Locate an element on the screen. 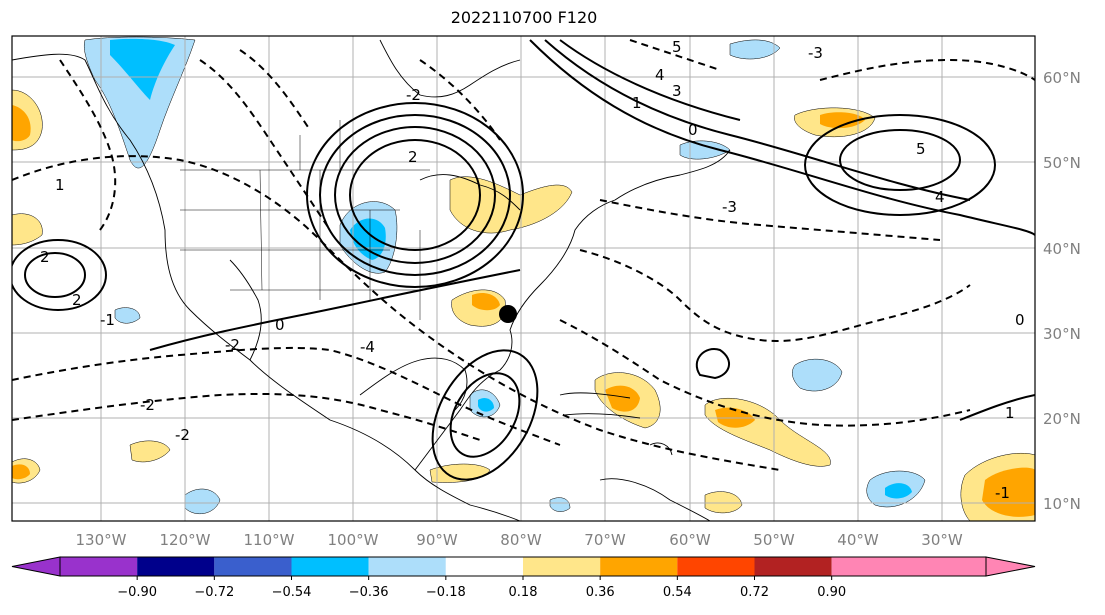  longitude-label: 110°W is located at coordinates (269, 540).